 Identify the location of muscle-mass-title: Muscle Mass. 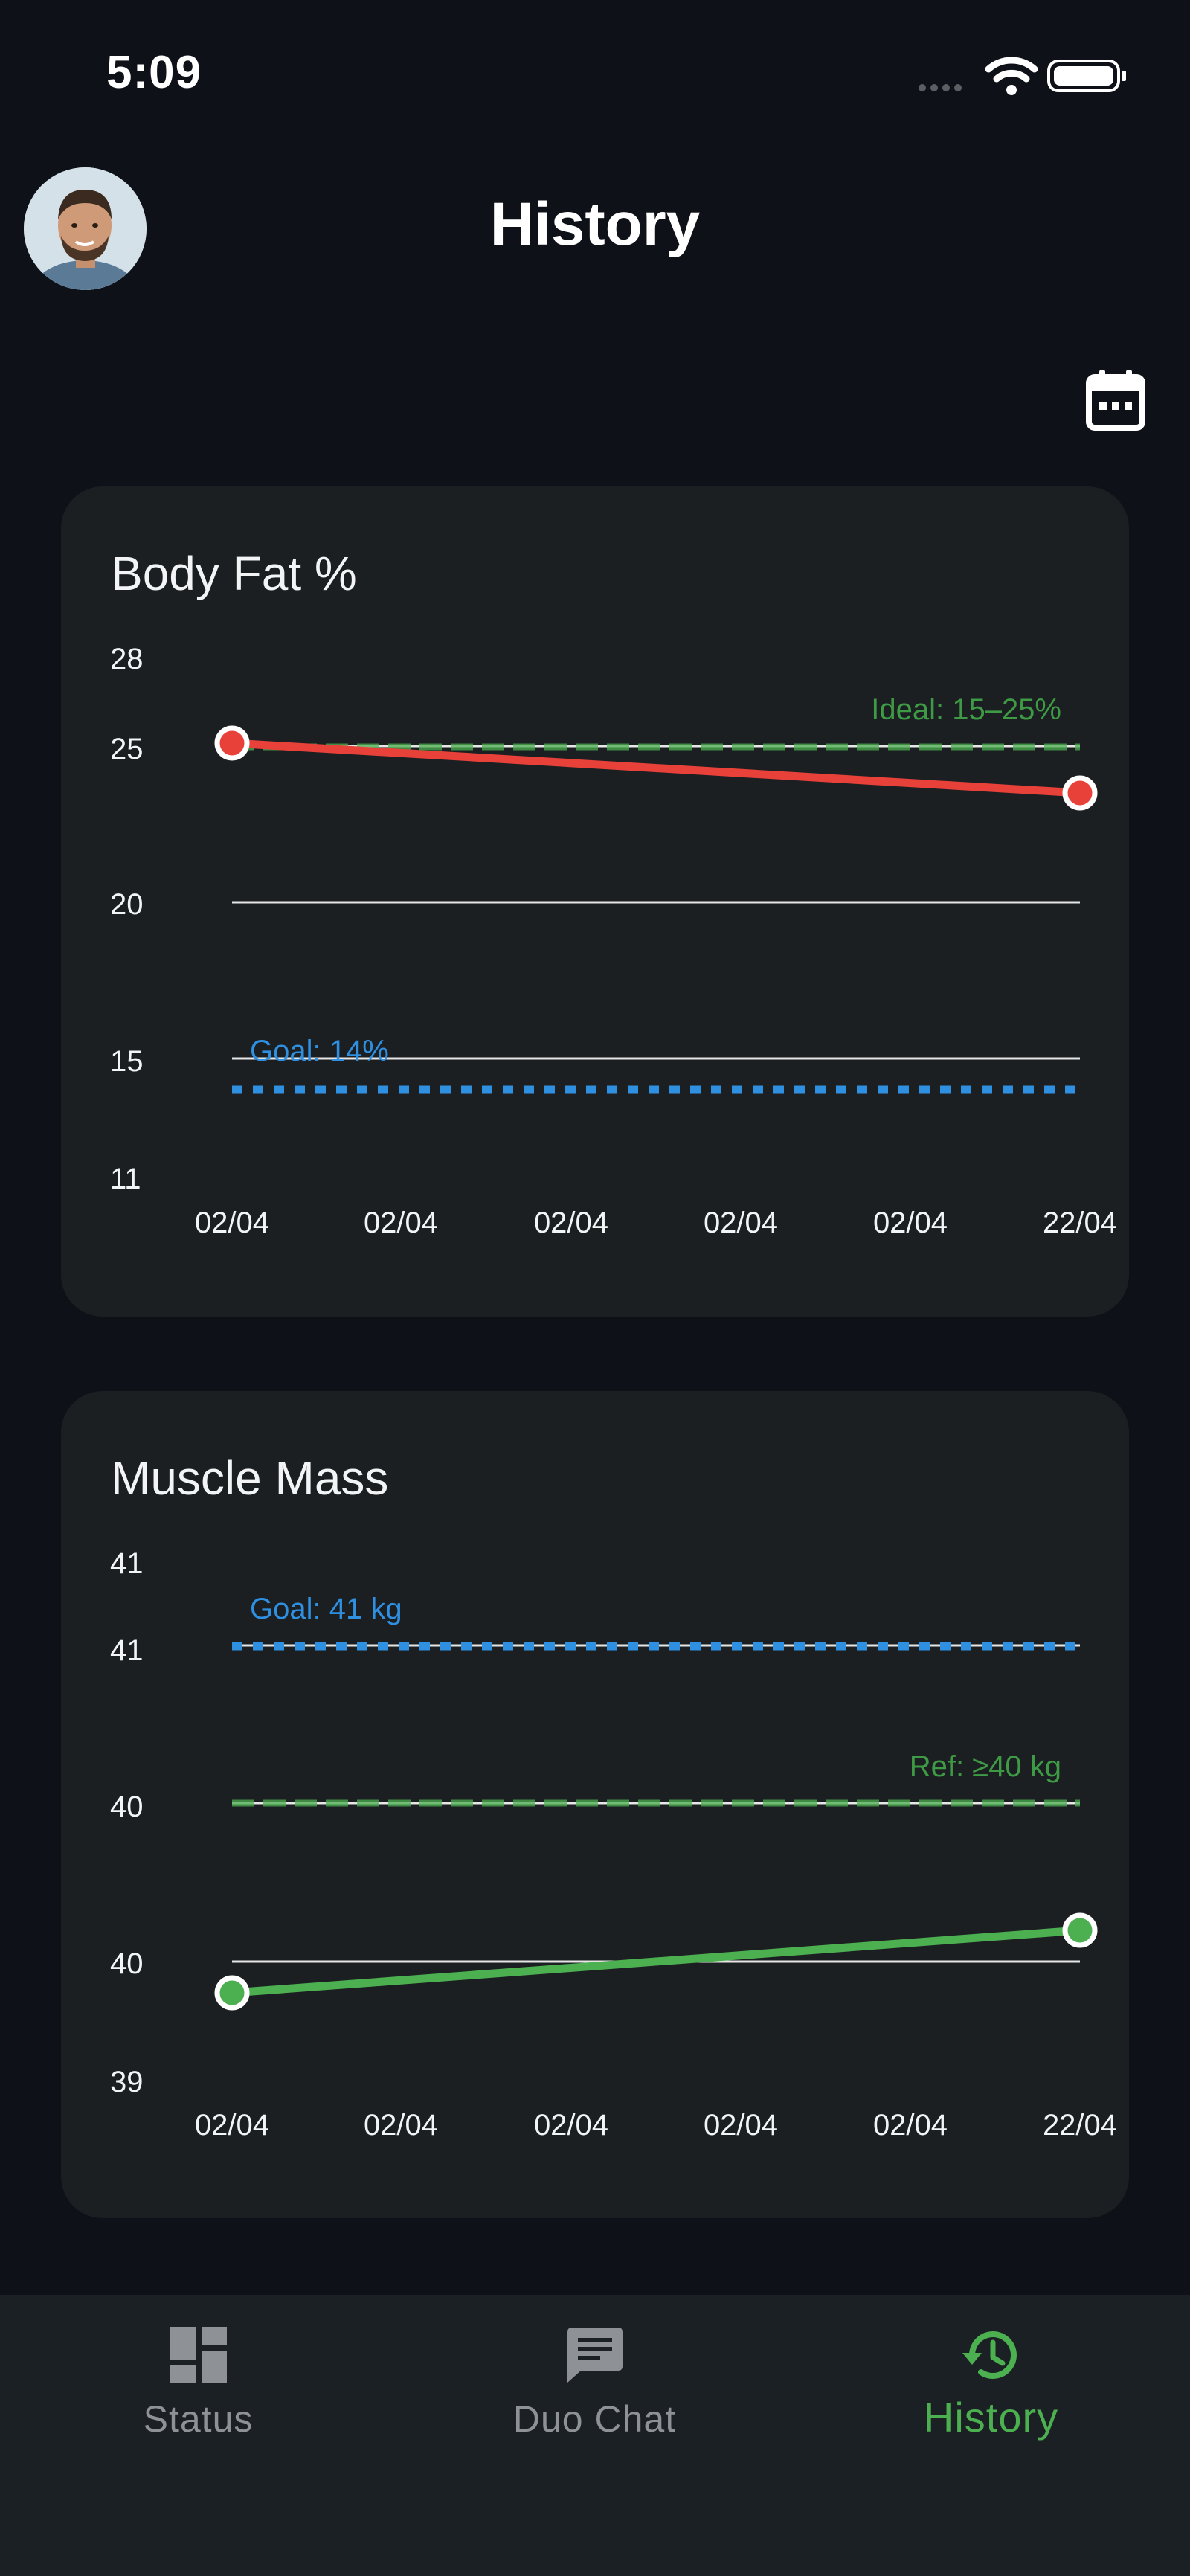
(250, 1478).